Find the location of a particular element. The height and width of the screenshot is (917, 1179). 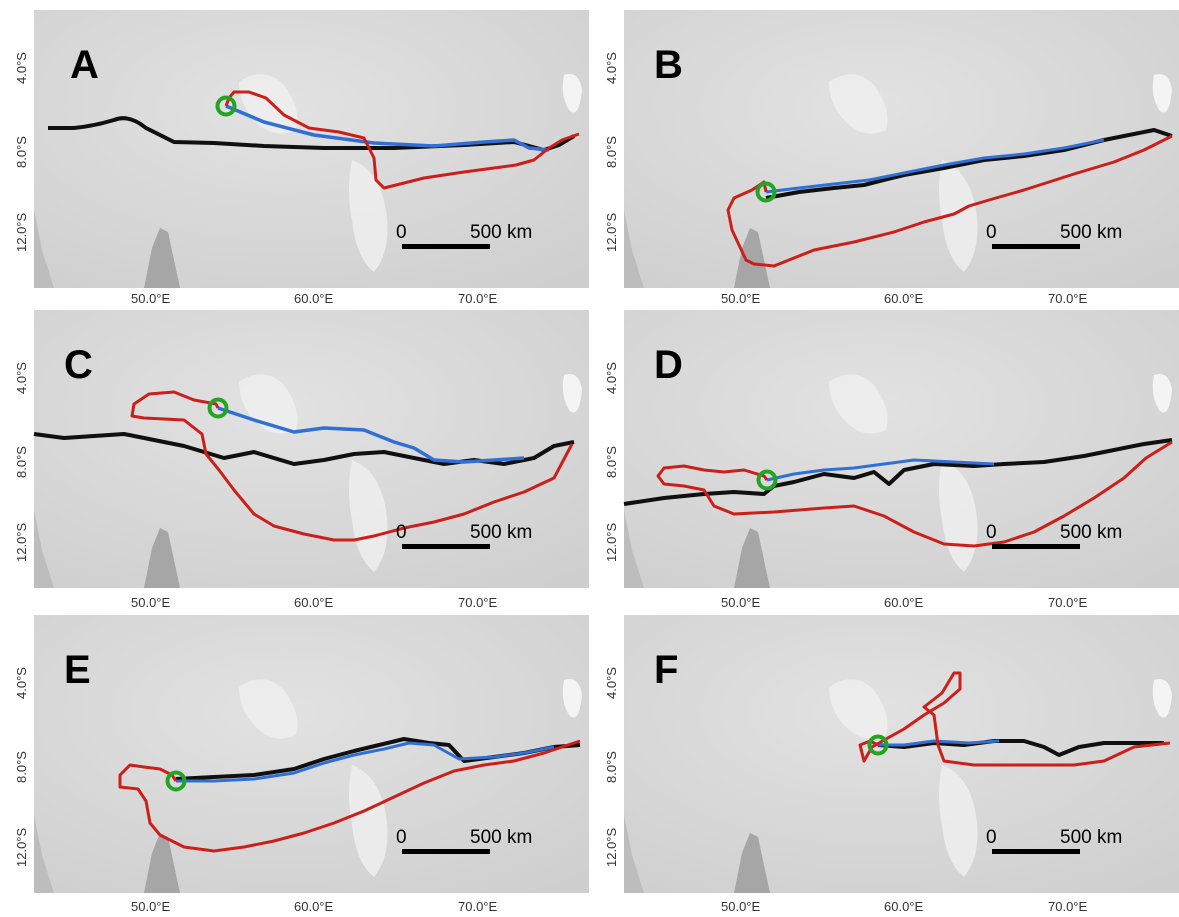

panel-letter: A is located at coordinates (84, 65).